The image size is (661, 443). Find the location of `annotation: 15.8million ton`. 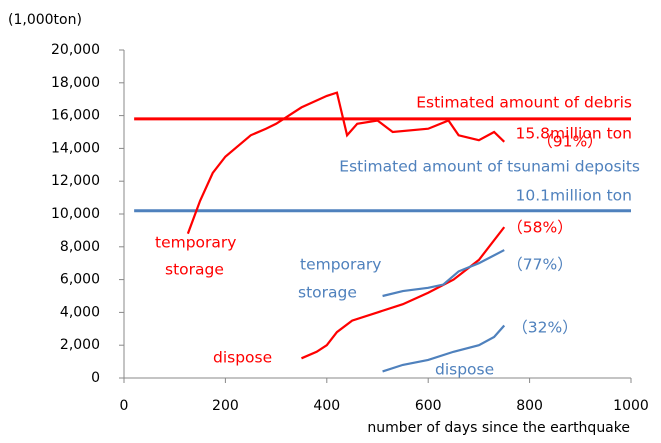

annotation: 15.8million ton is located at coordinates (574, 134).